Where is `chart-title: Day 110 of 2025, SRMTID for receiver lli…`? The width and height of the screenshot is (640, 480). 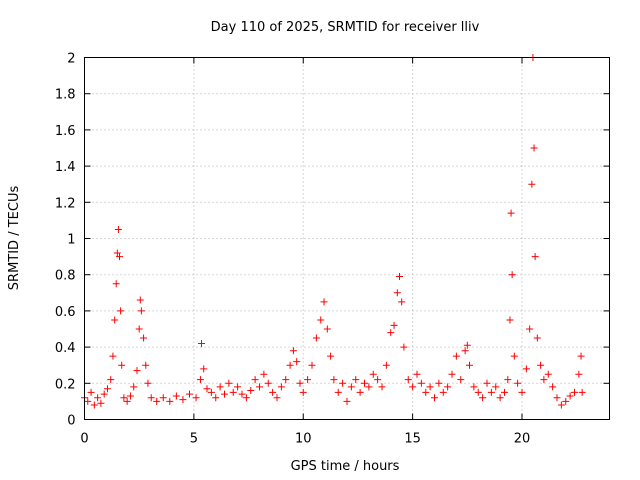
chart-title: Day 110 of 2025, SRMTID for receiver lli… is located at coordinates (345, 27).